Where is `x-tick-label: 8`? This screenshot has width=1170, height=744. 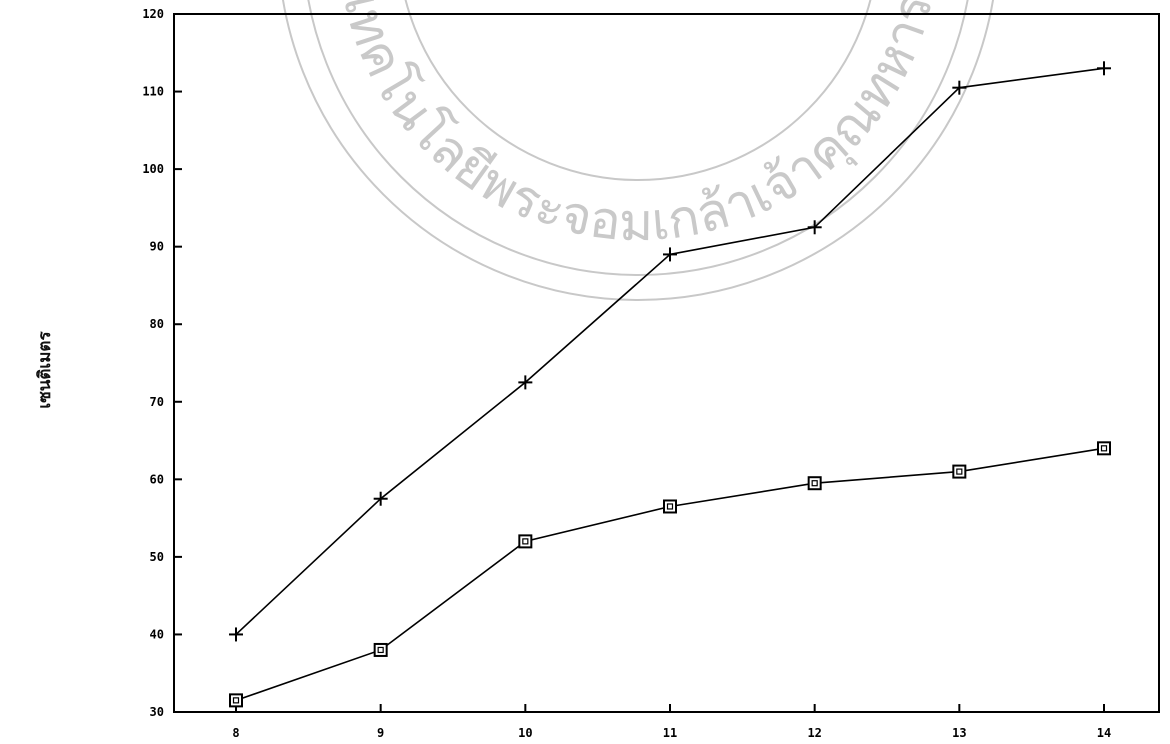
x-tick-label: 8 is located at coordinates (235, 733).